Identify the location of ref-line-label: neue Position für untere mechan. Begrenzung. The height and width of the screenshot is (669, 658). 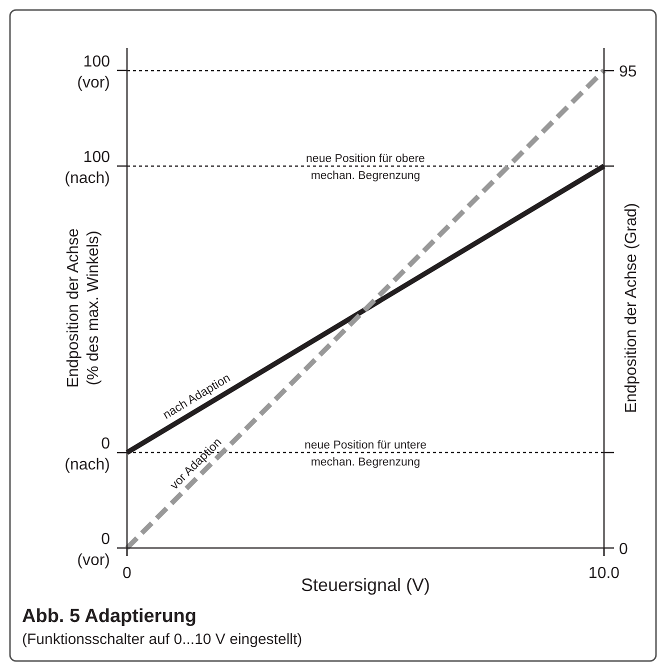
(365, 454).